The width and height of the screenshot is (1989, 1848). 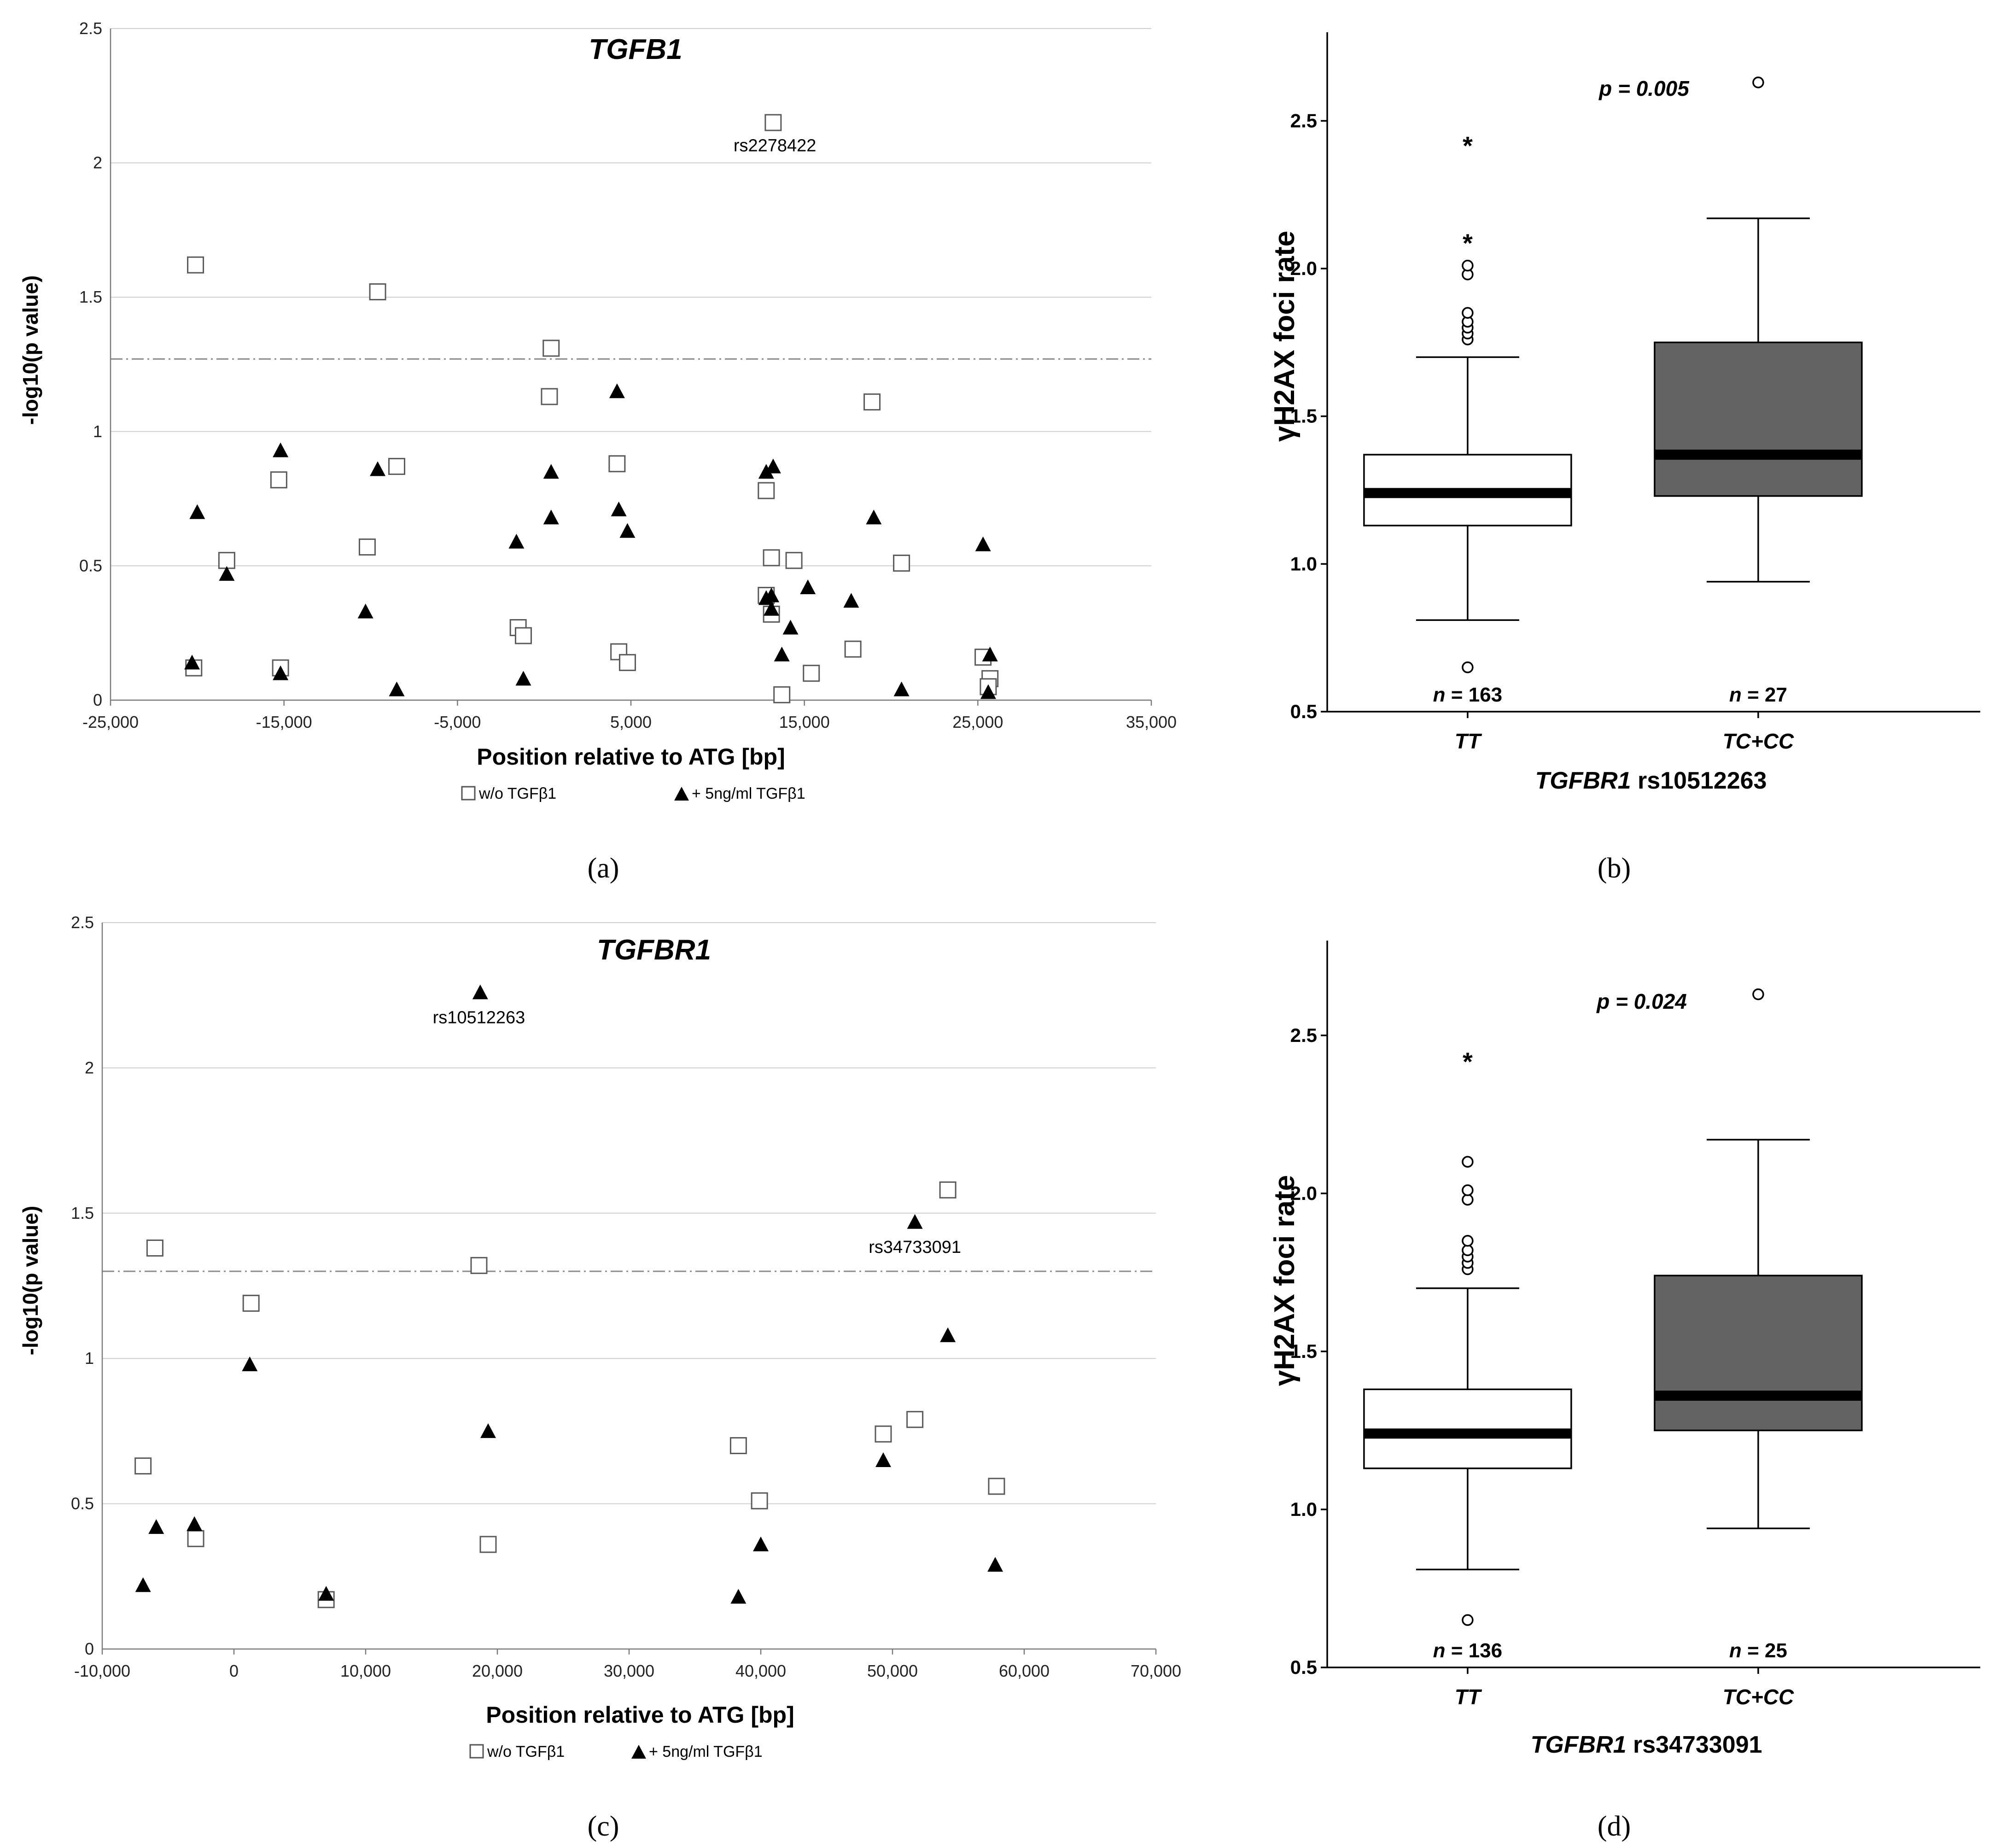 What do you see at coordinates (1024, 1670) in the screenshot?
I see `x-tick-label: 60,000` at bounding box center [1024, 1670].